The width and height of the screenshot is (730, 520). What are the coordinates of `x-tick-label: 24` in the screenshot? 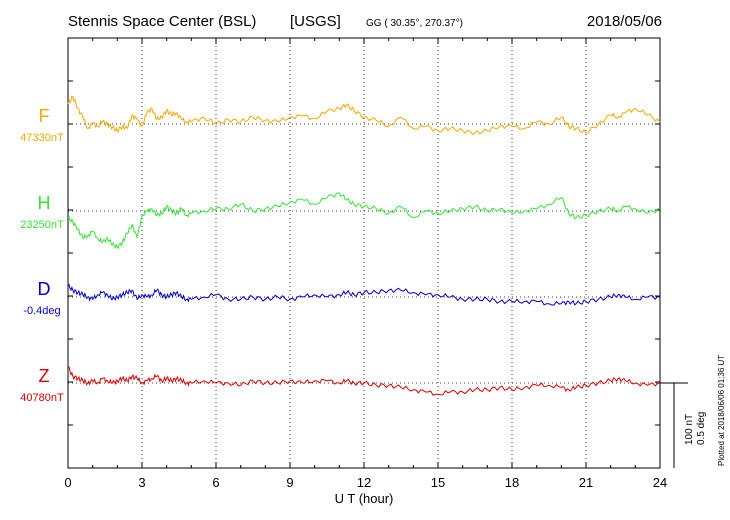 It's located at (660, 482).